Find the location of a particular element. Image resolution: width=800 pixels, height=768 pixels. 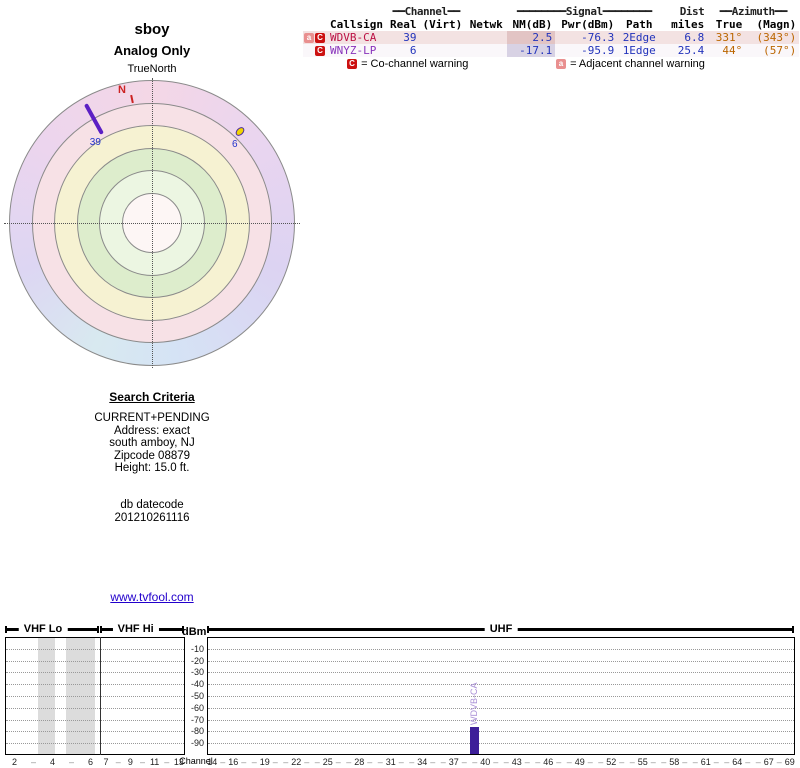

channel-tick-label: 19 is located at coordinates (264, 762).